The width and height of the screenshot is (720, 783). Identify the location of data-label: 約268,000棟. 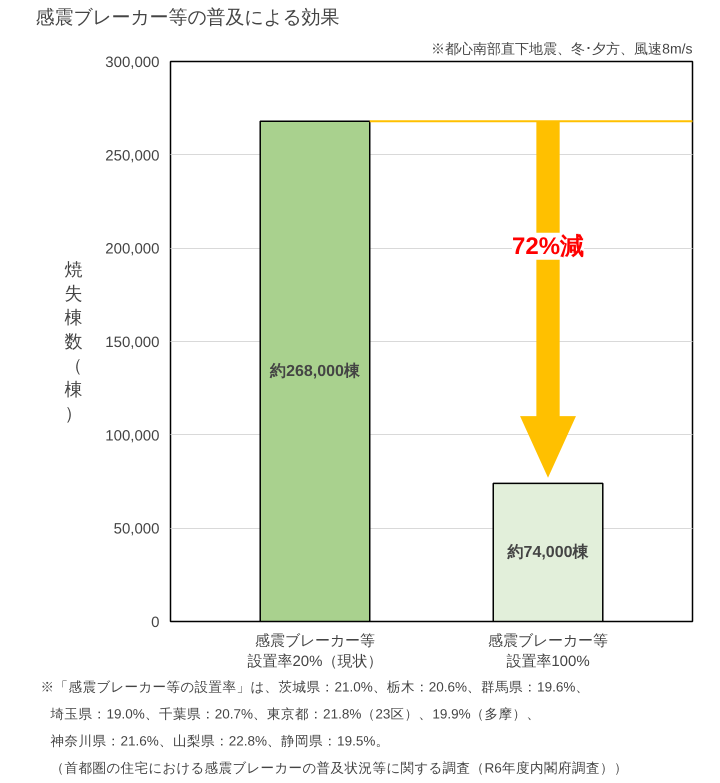
(315, 371).